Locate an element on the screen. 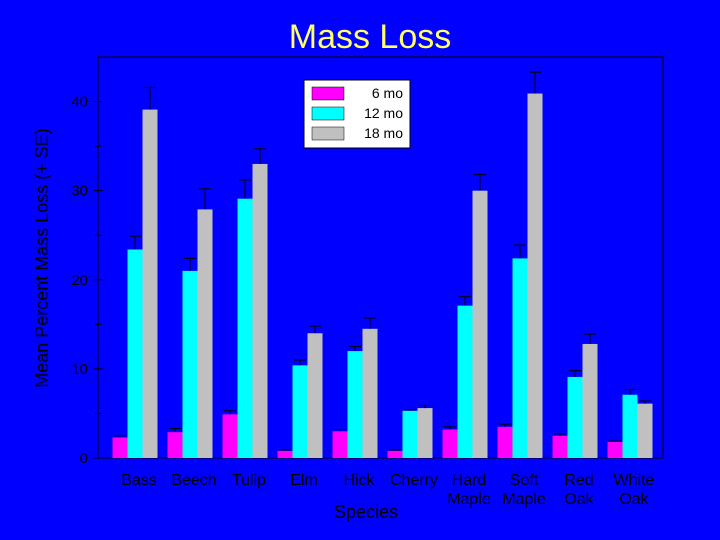 The height and width of the screenshot is (540, 720). y-tick-label: 40 is located at coordinates (79, 102).